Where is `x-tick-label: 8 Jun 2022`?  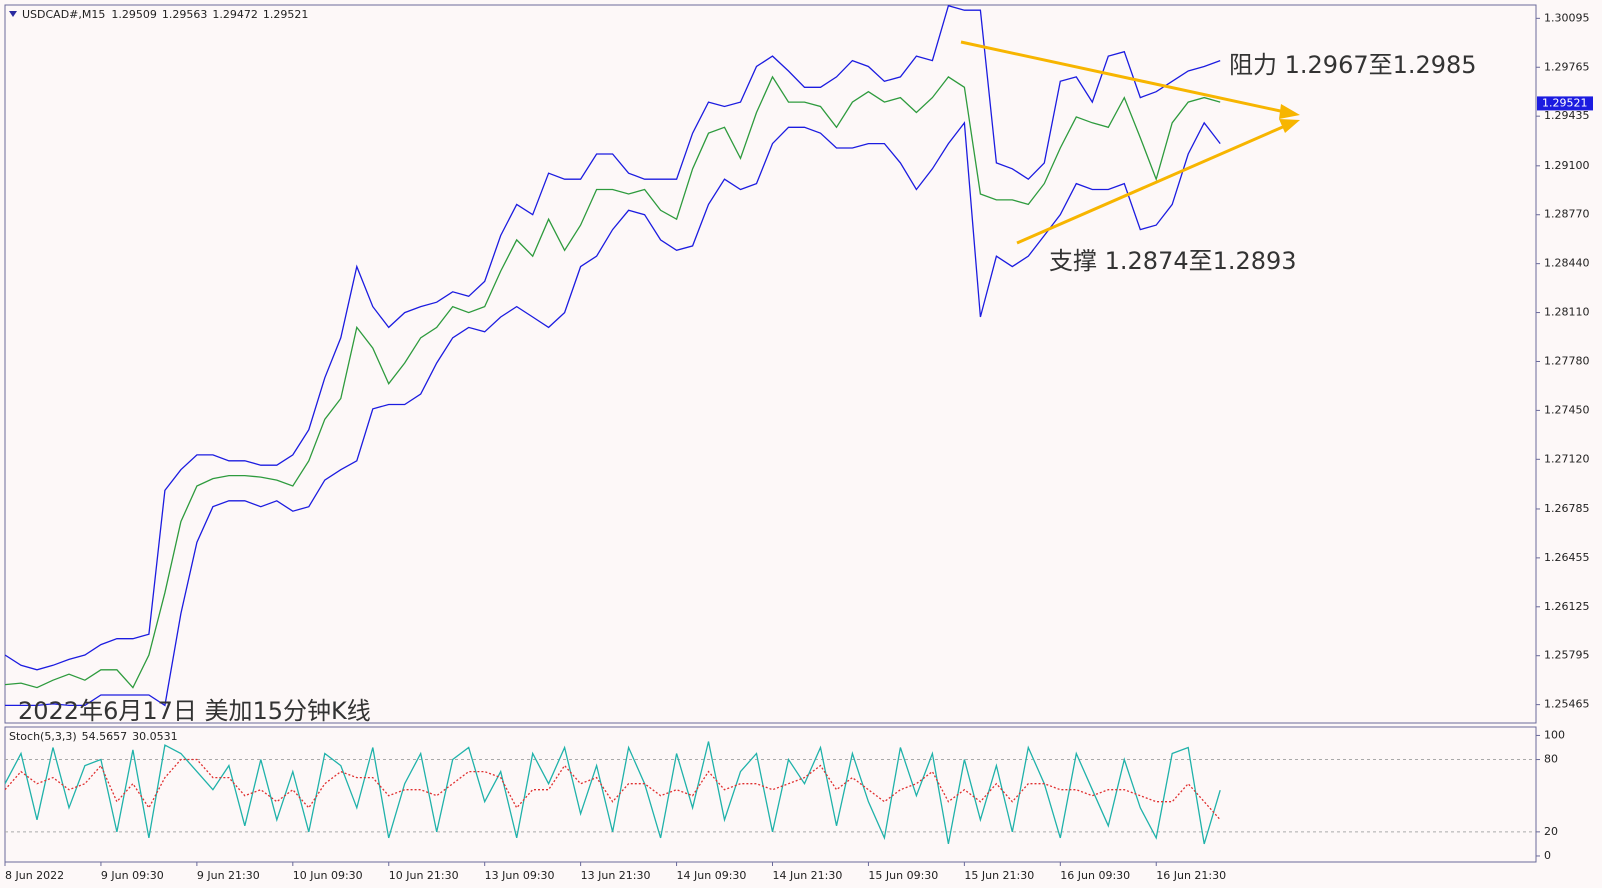
x-tick-label: 8 Jun 2022 is located at coordinates (34, 875).